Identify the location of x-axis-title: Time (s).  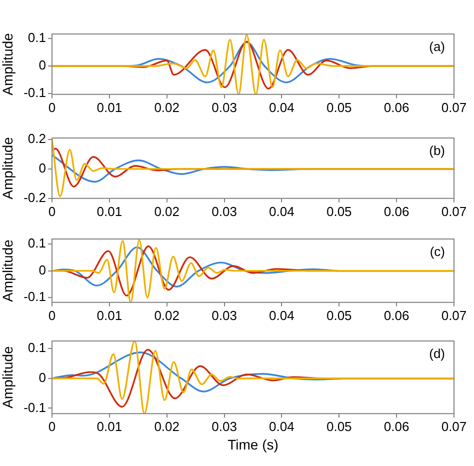
(253, 444).